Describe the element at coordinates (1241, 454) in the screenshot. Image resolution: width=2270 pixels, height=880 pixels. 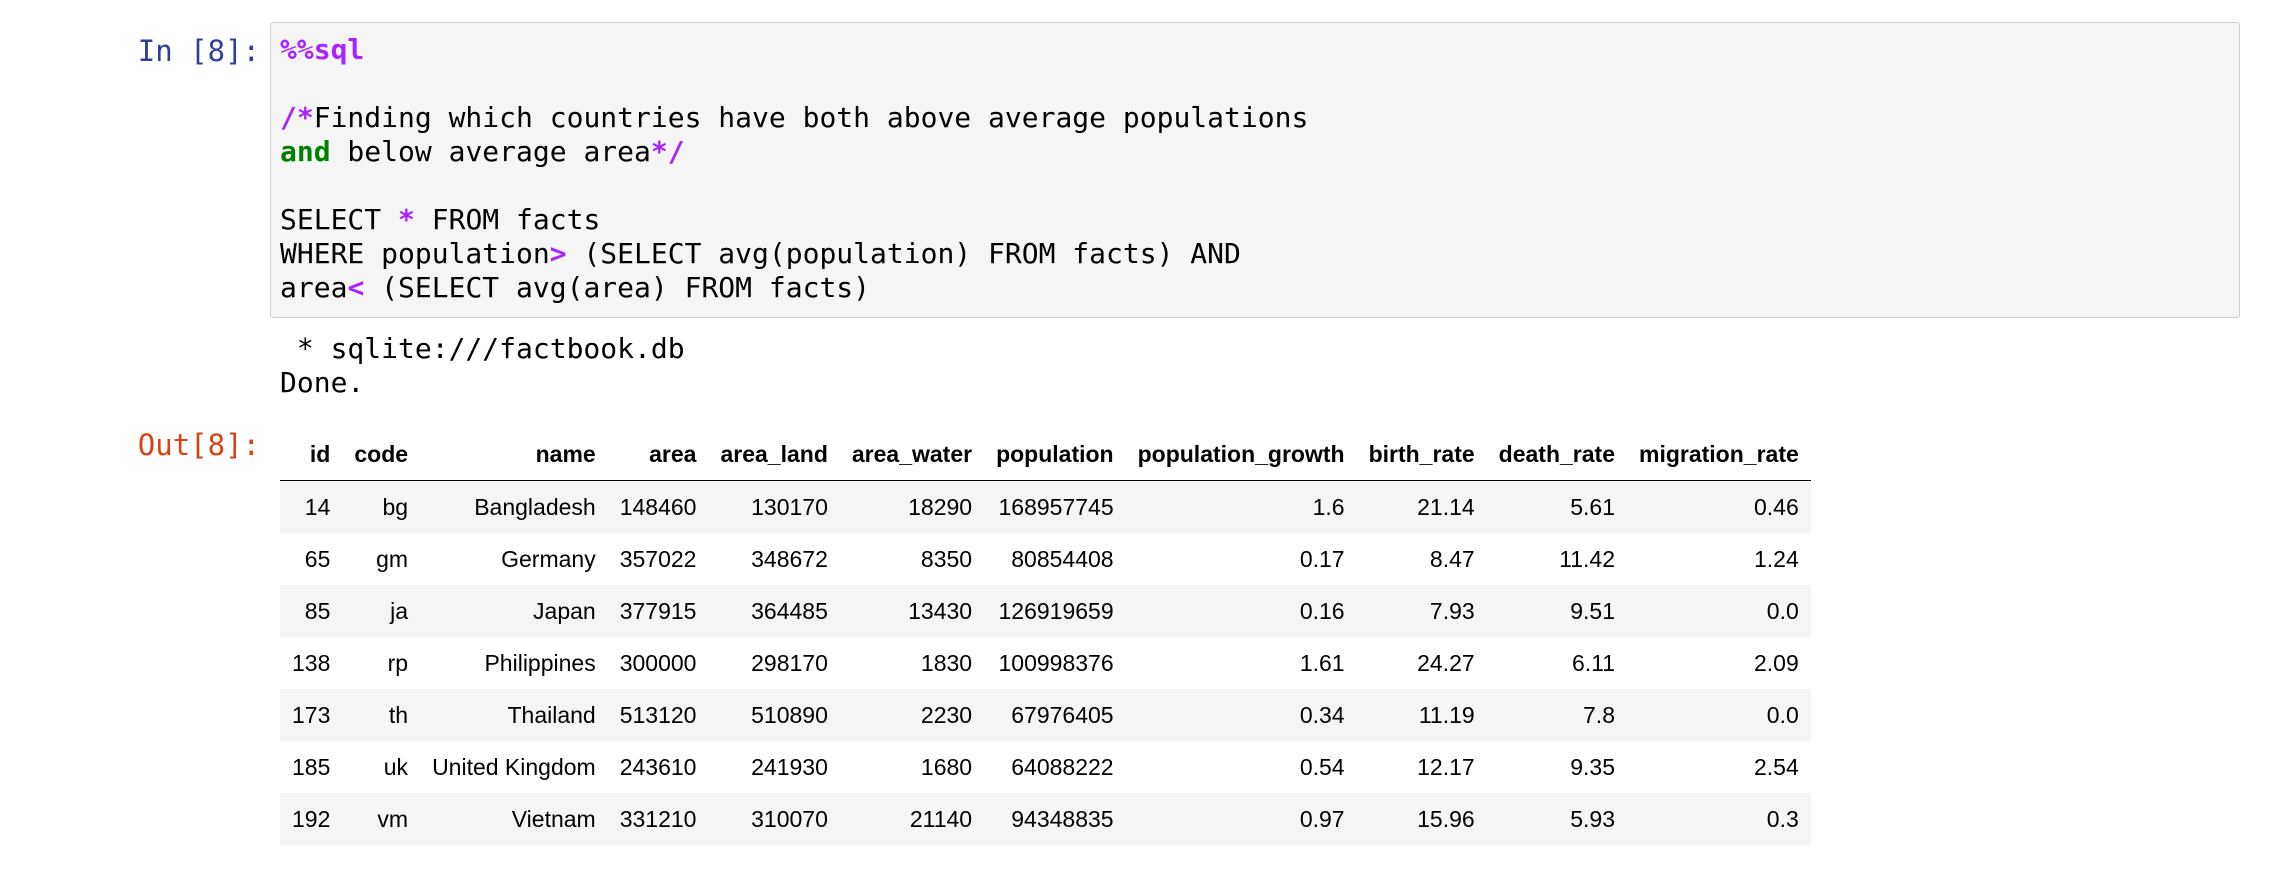
I see `column-header-population-growth: population_growth` at that location.